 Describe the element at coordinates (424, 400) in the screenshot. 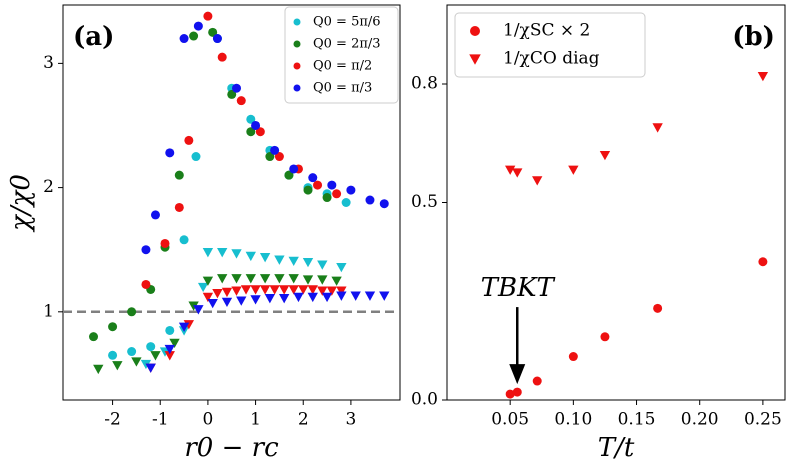

I see `y-tick-label: 0.0` at that location.